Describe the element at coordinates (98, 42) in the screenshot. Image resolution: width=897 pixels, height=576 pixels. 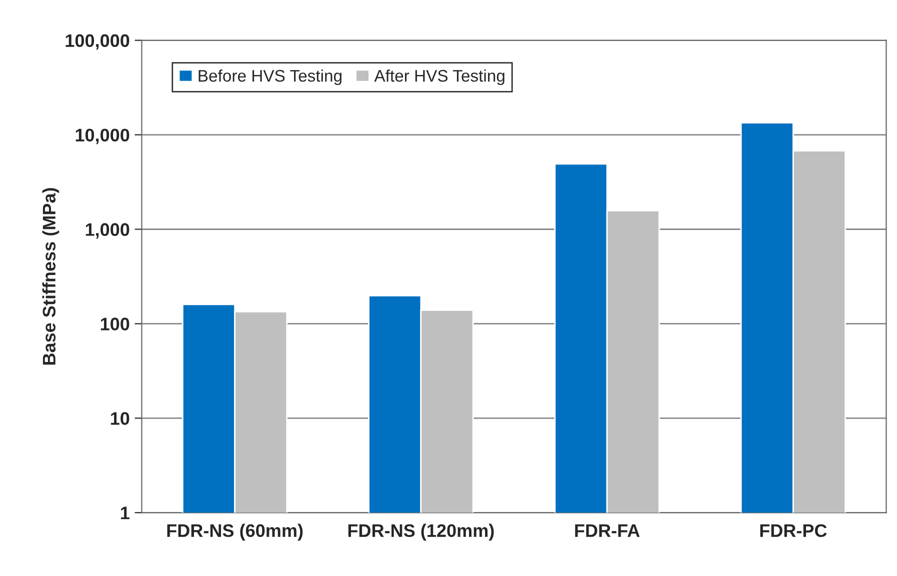
I see `y-tick-label: 100,000` at that location.